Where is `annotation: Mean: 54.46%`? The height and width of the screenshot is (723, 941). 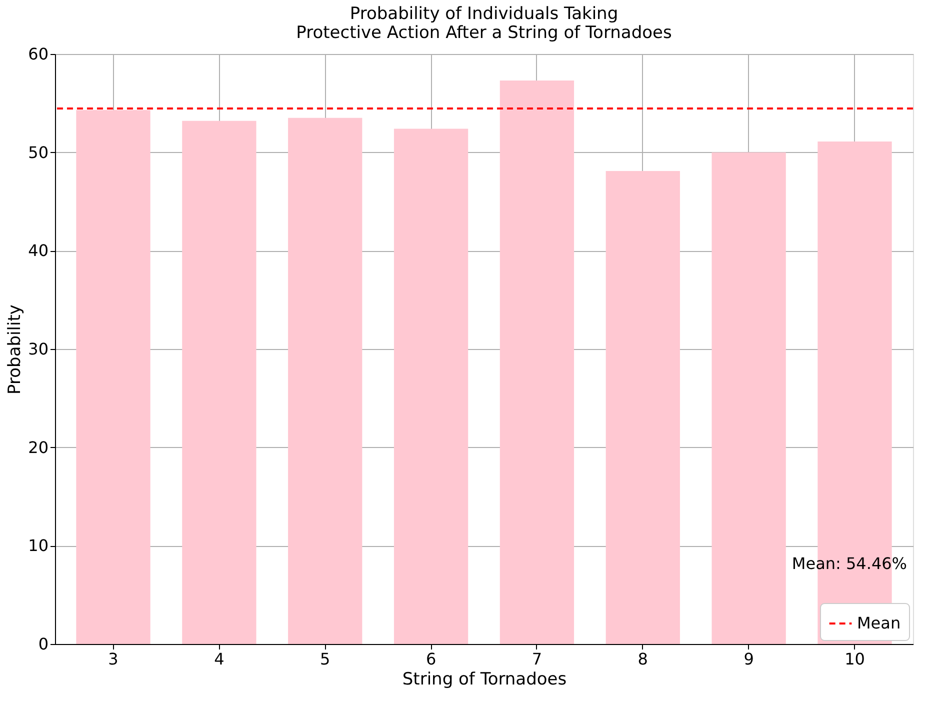 annotation: Mean: 54.46% is located at coordinates (849, 563).